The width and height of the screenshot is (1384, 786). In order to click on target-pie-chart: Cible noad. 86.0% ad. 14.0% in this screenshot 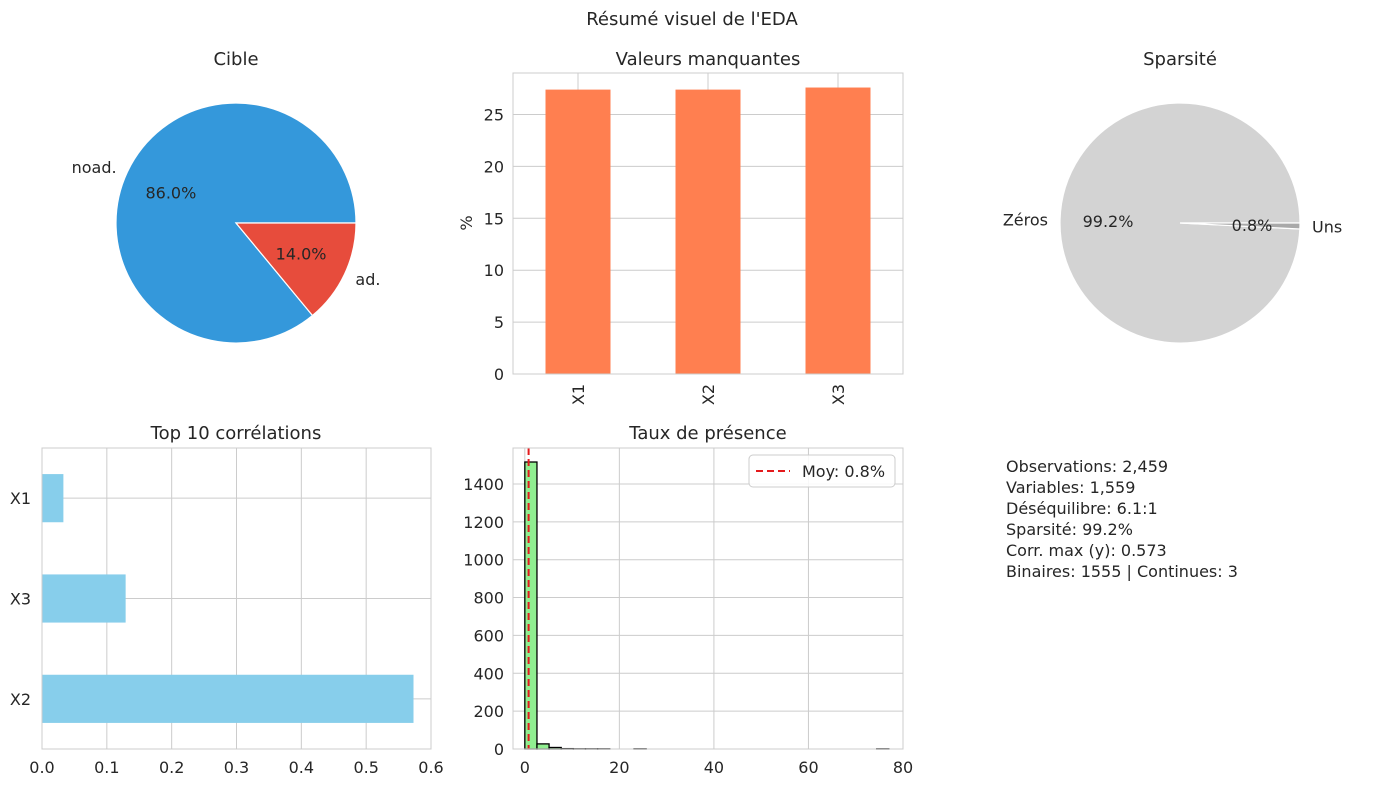, I will do `click(226, 196)`.